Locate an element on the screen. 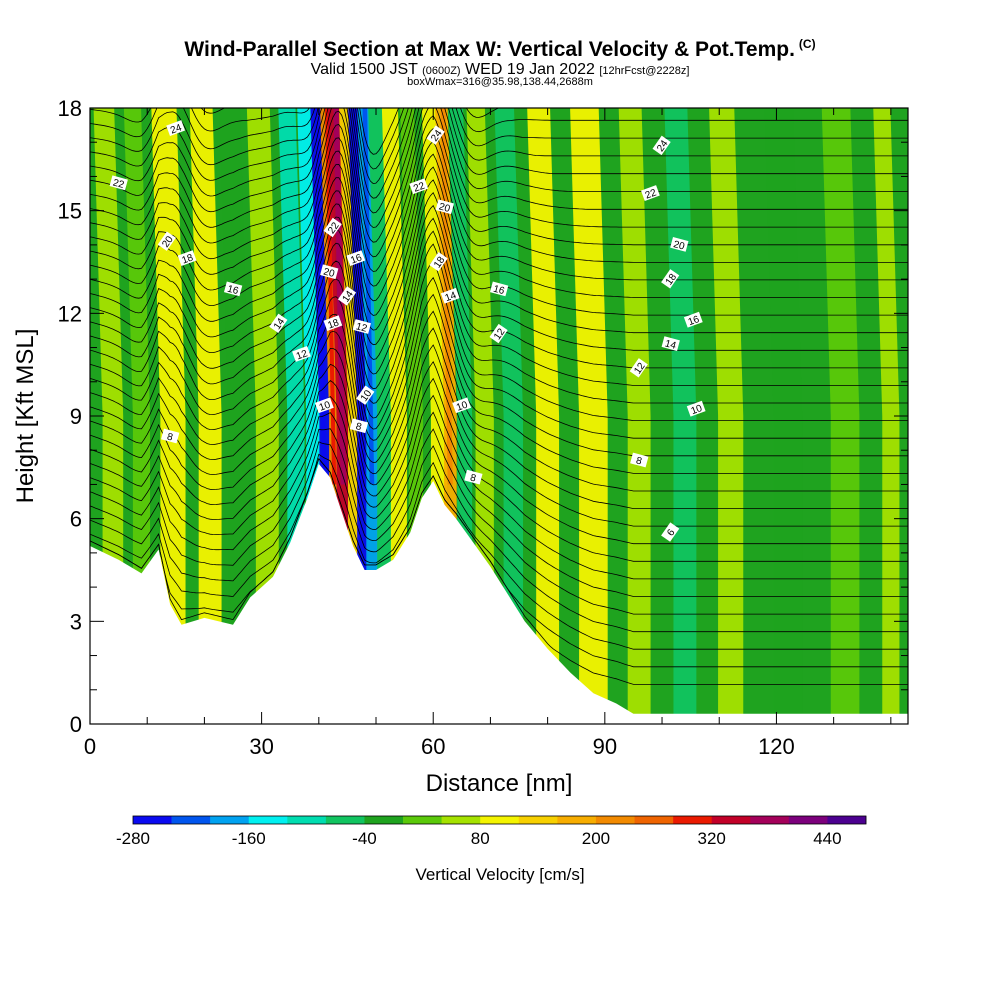  colorbar-tick-label: 320 is located at coordinates (711, 838).